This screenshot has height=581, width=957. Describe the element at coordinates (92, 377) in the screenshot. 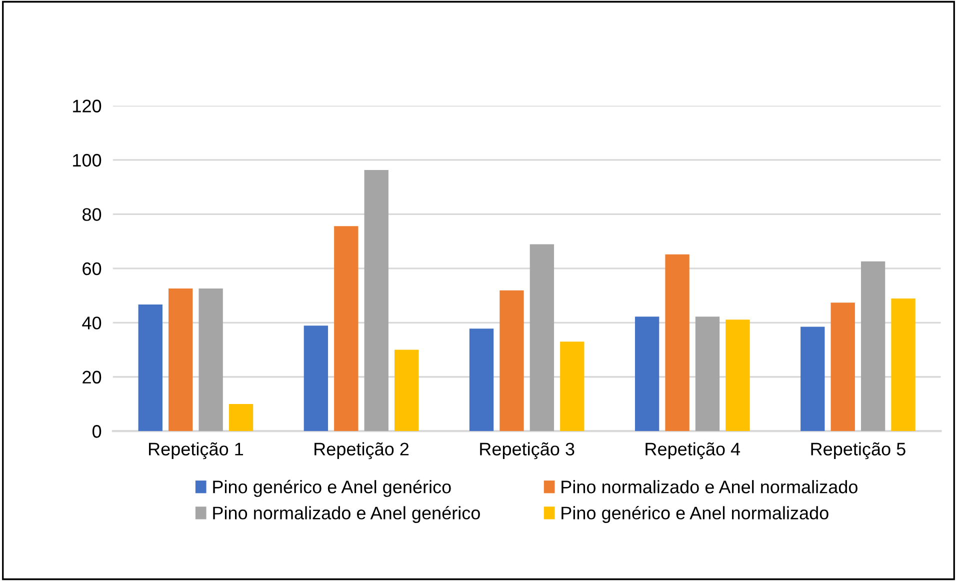

I see `y-tick-label: 20` at that location.